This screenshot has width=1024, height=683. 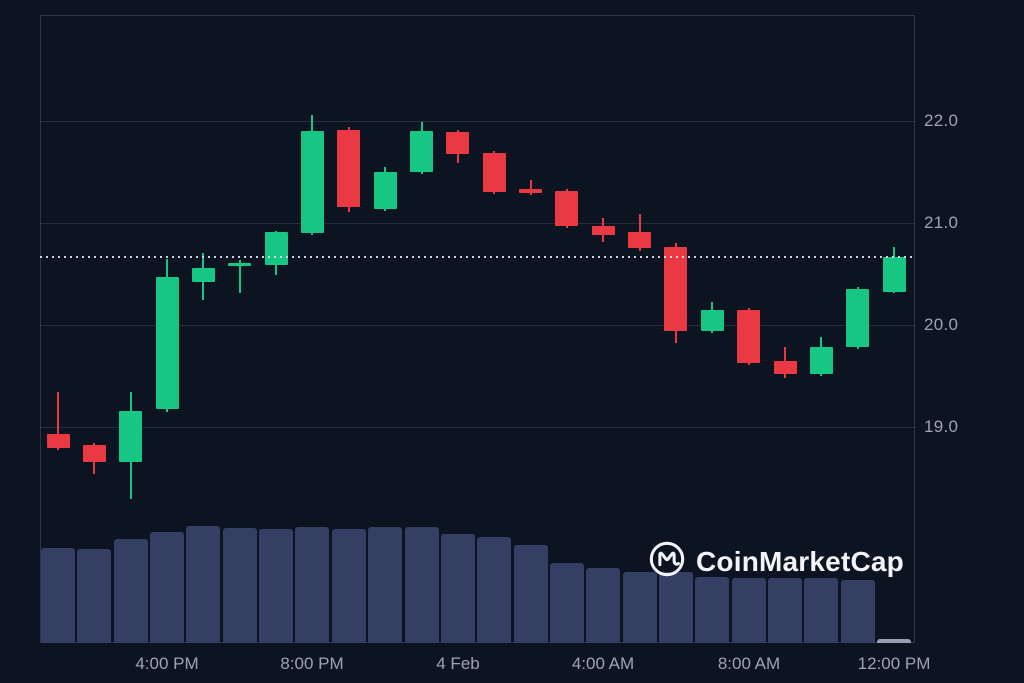 What do you see at coordinates (941, 324) in the screenshot?
I see `y-axis-label: 20.0` at bounding box center [941, 324].